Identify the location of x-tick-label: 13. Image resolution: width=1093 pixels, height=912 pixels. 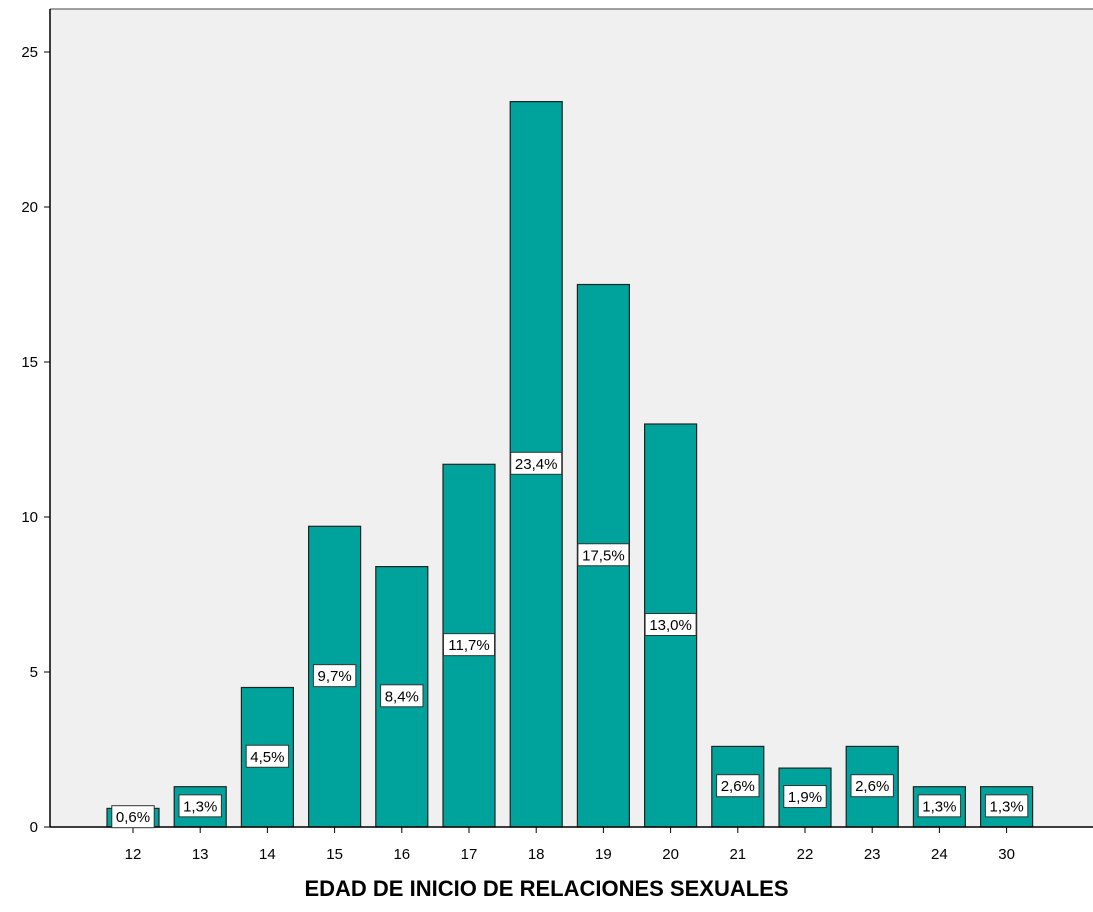
(200, 854).